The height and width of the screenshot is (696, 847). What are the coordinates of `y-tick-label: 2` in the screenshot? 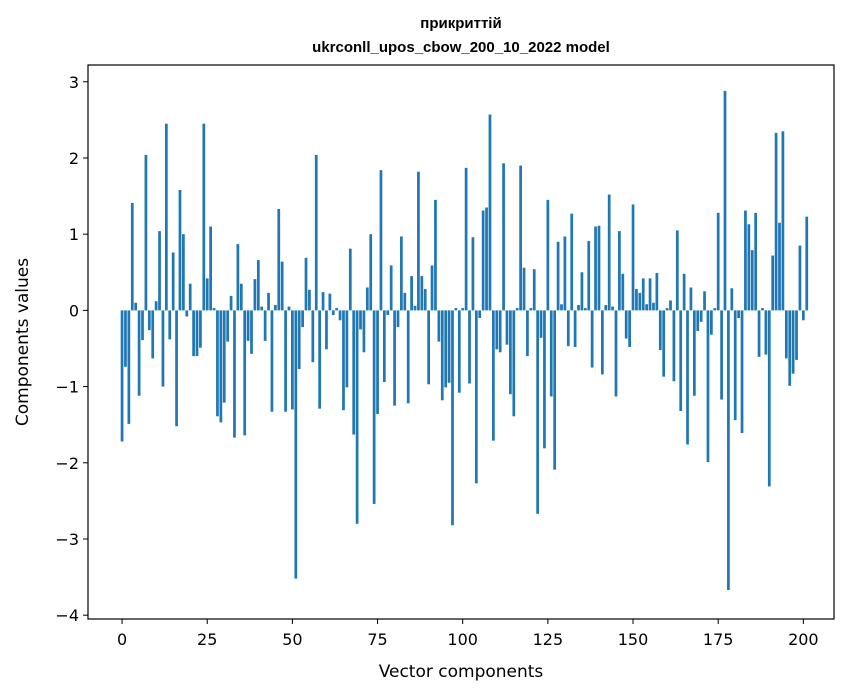 It's located at (74, 158).